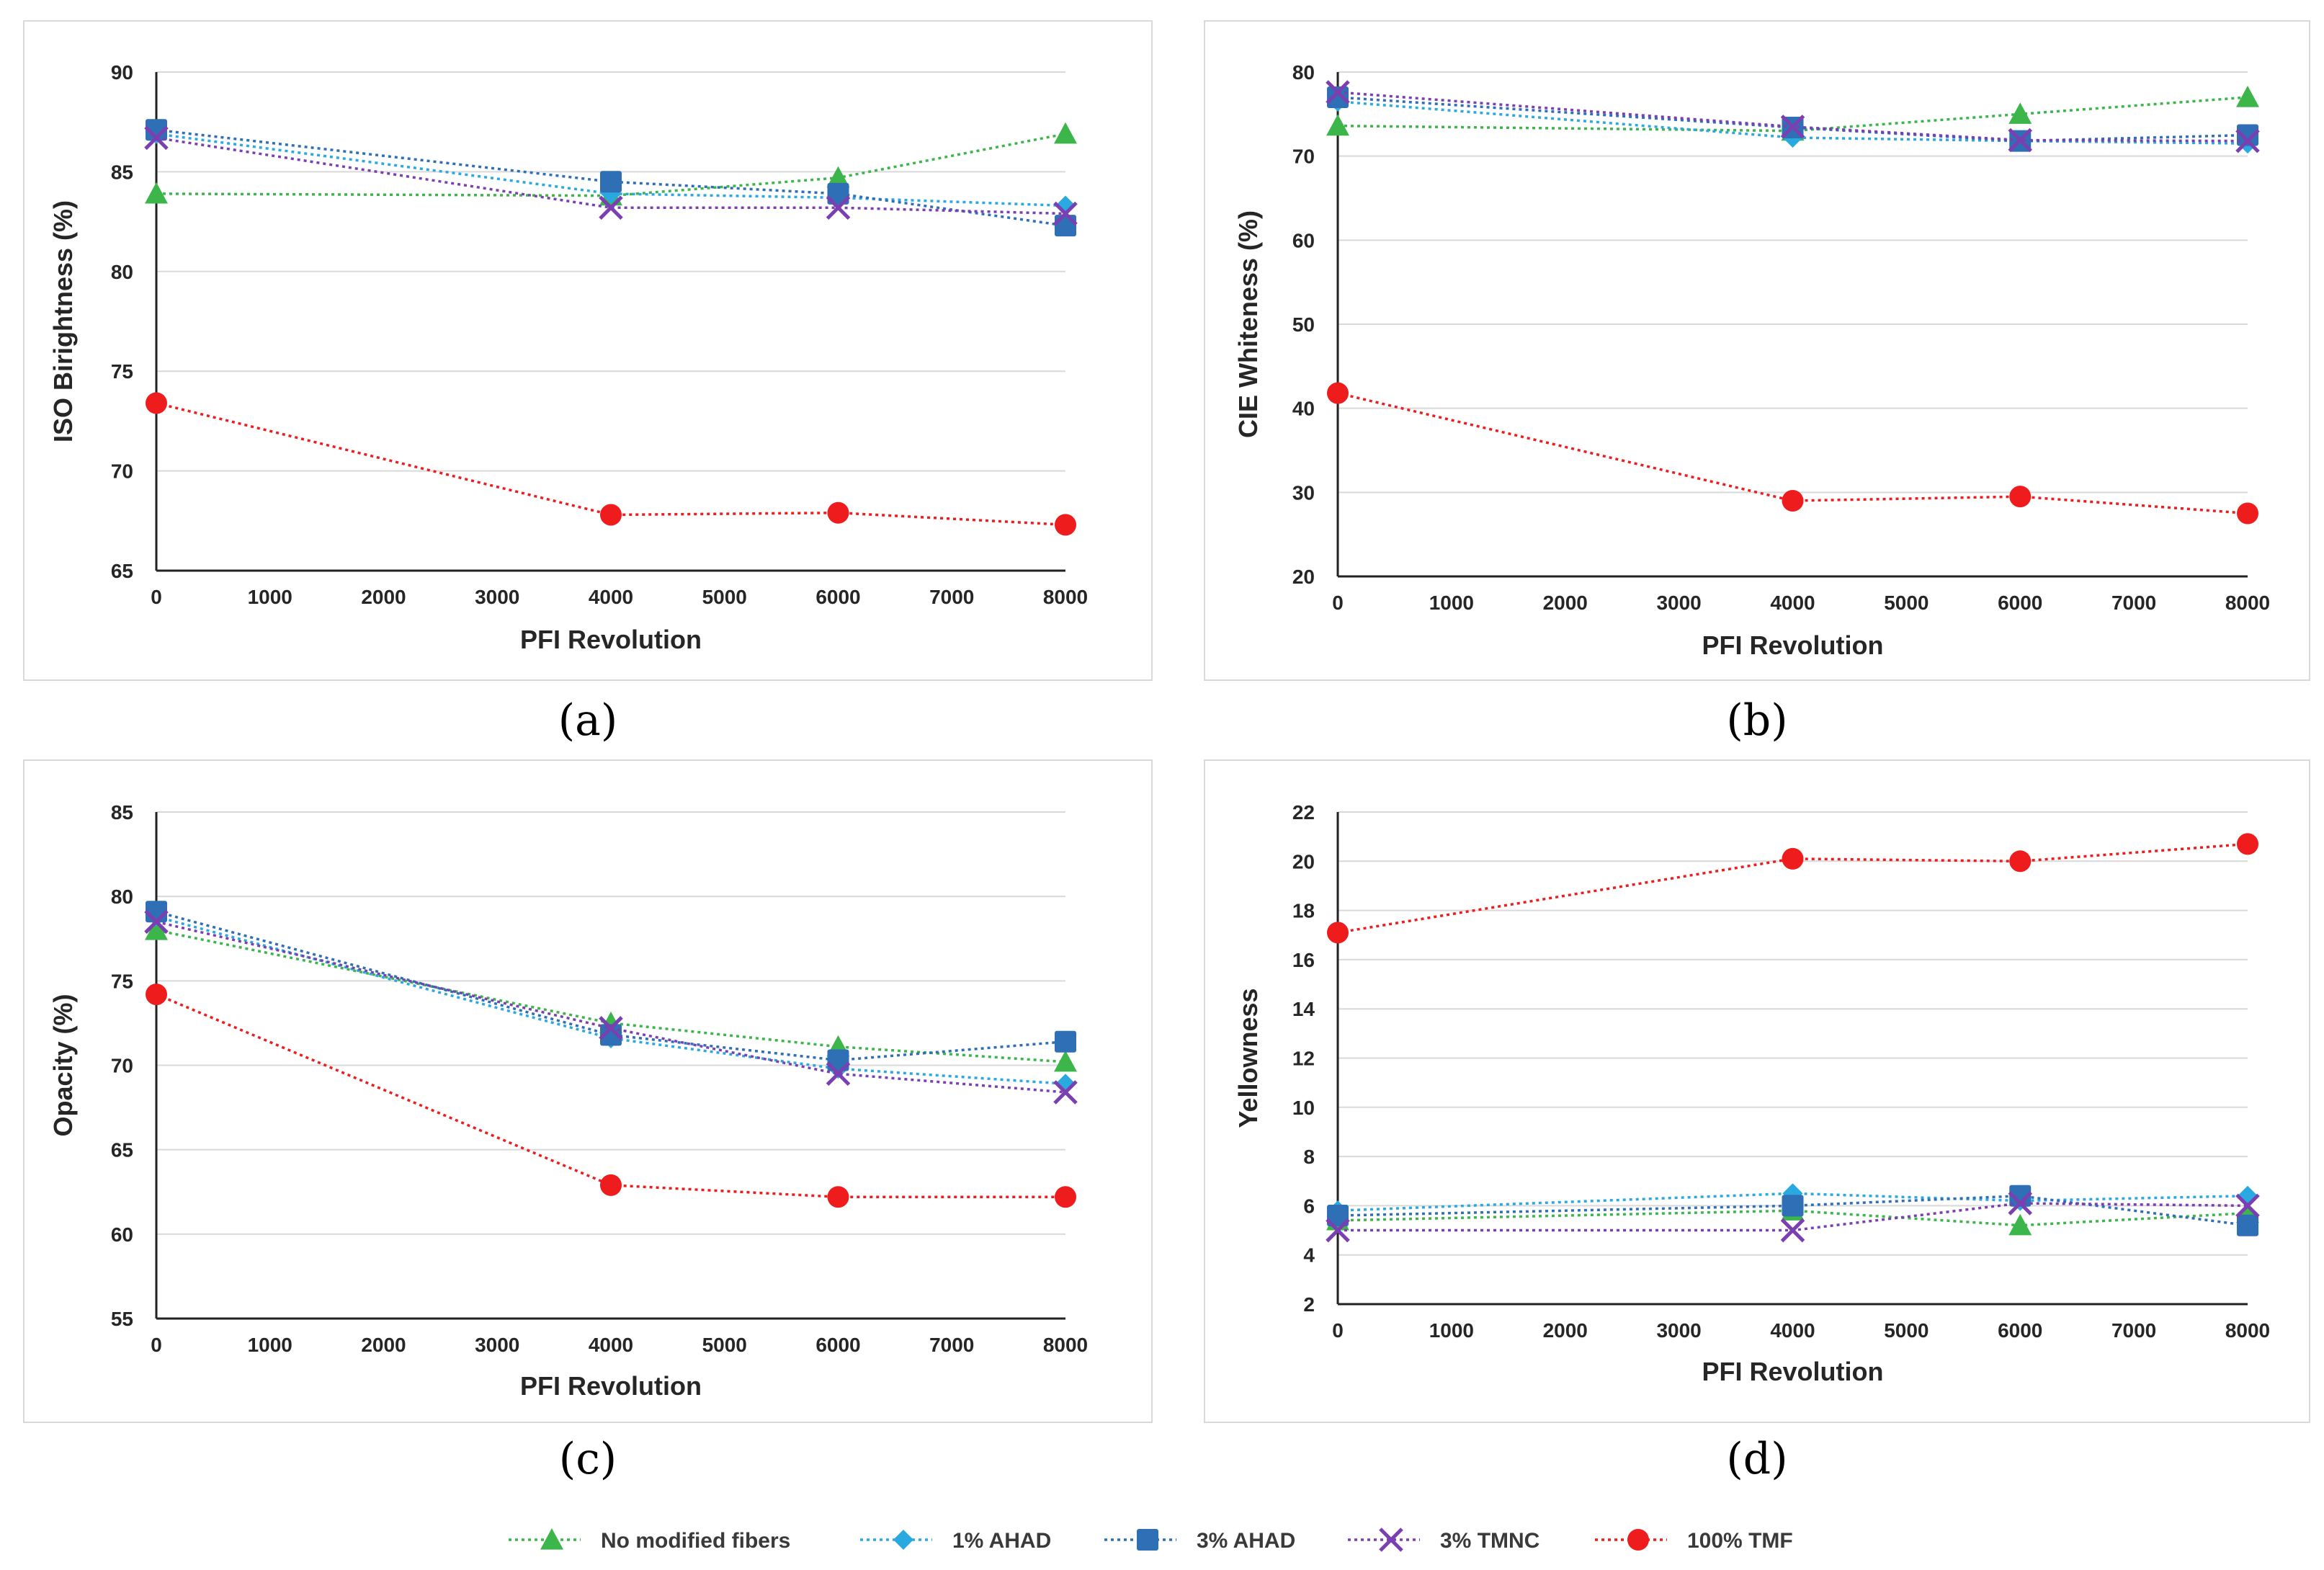 Image resolution: width=2324 pixels, height=1570 pixels. I want to click on legend-marker-stroke-b, so click(1391, 1539).